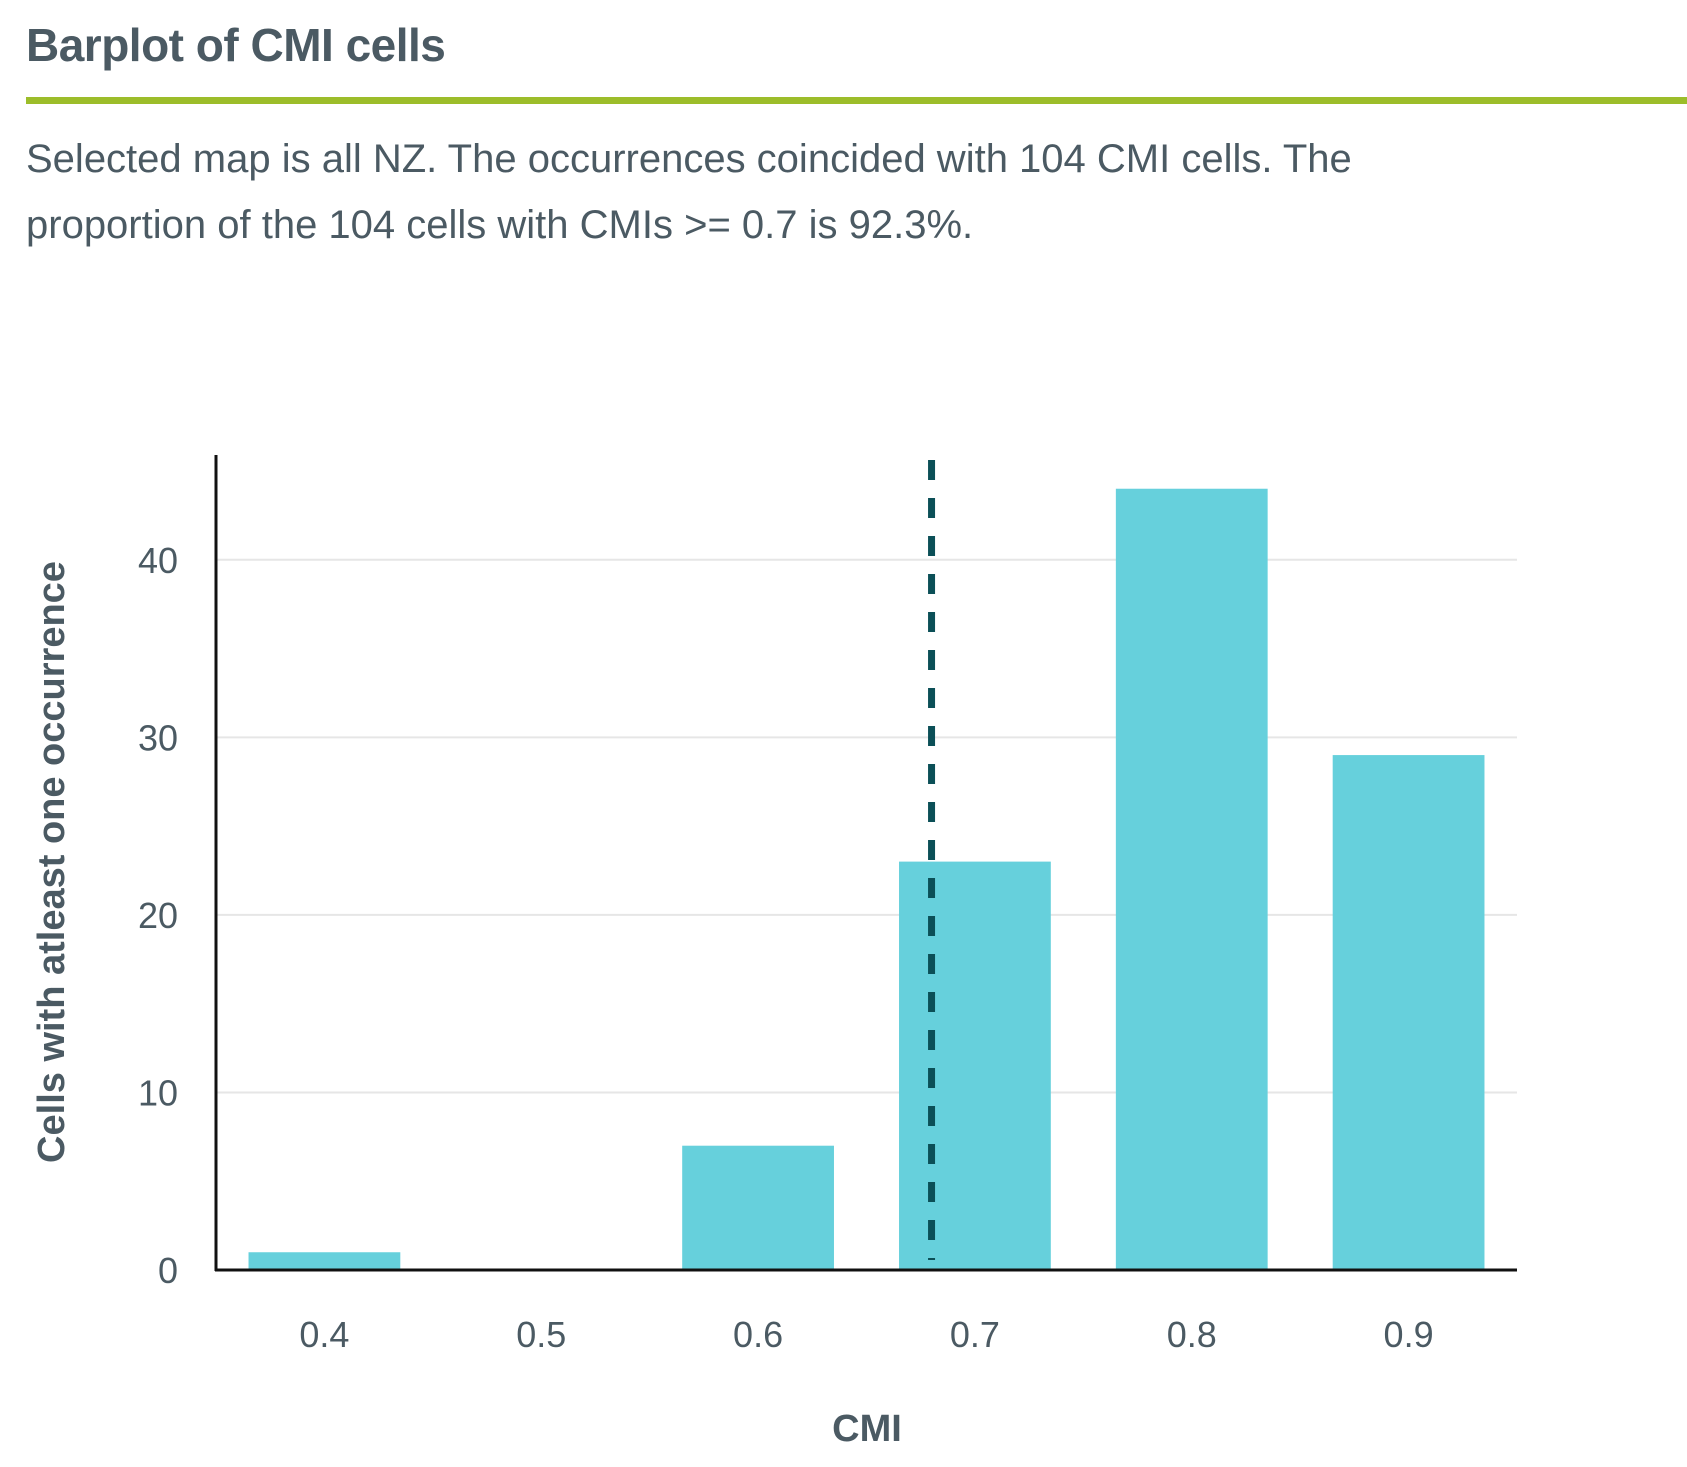 Image resolution: width=1687 pixels, height=1467 pixels. Describe the element at coordinates (856, 100) in the screenshot. I see `title-divider` at that location.